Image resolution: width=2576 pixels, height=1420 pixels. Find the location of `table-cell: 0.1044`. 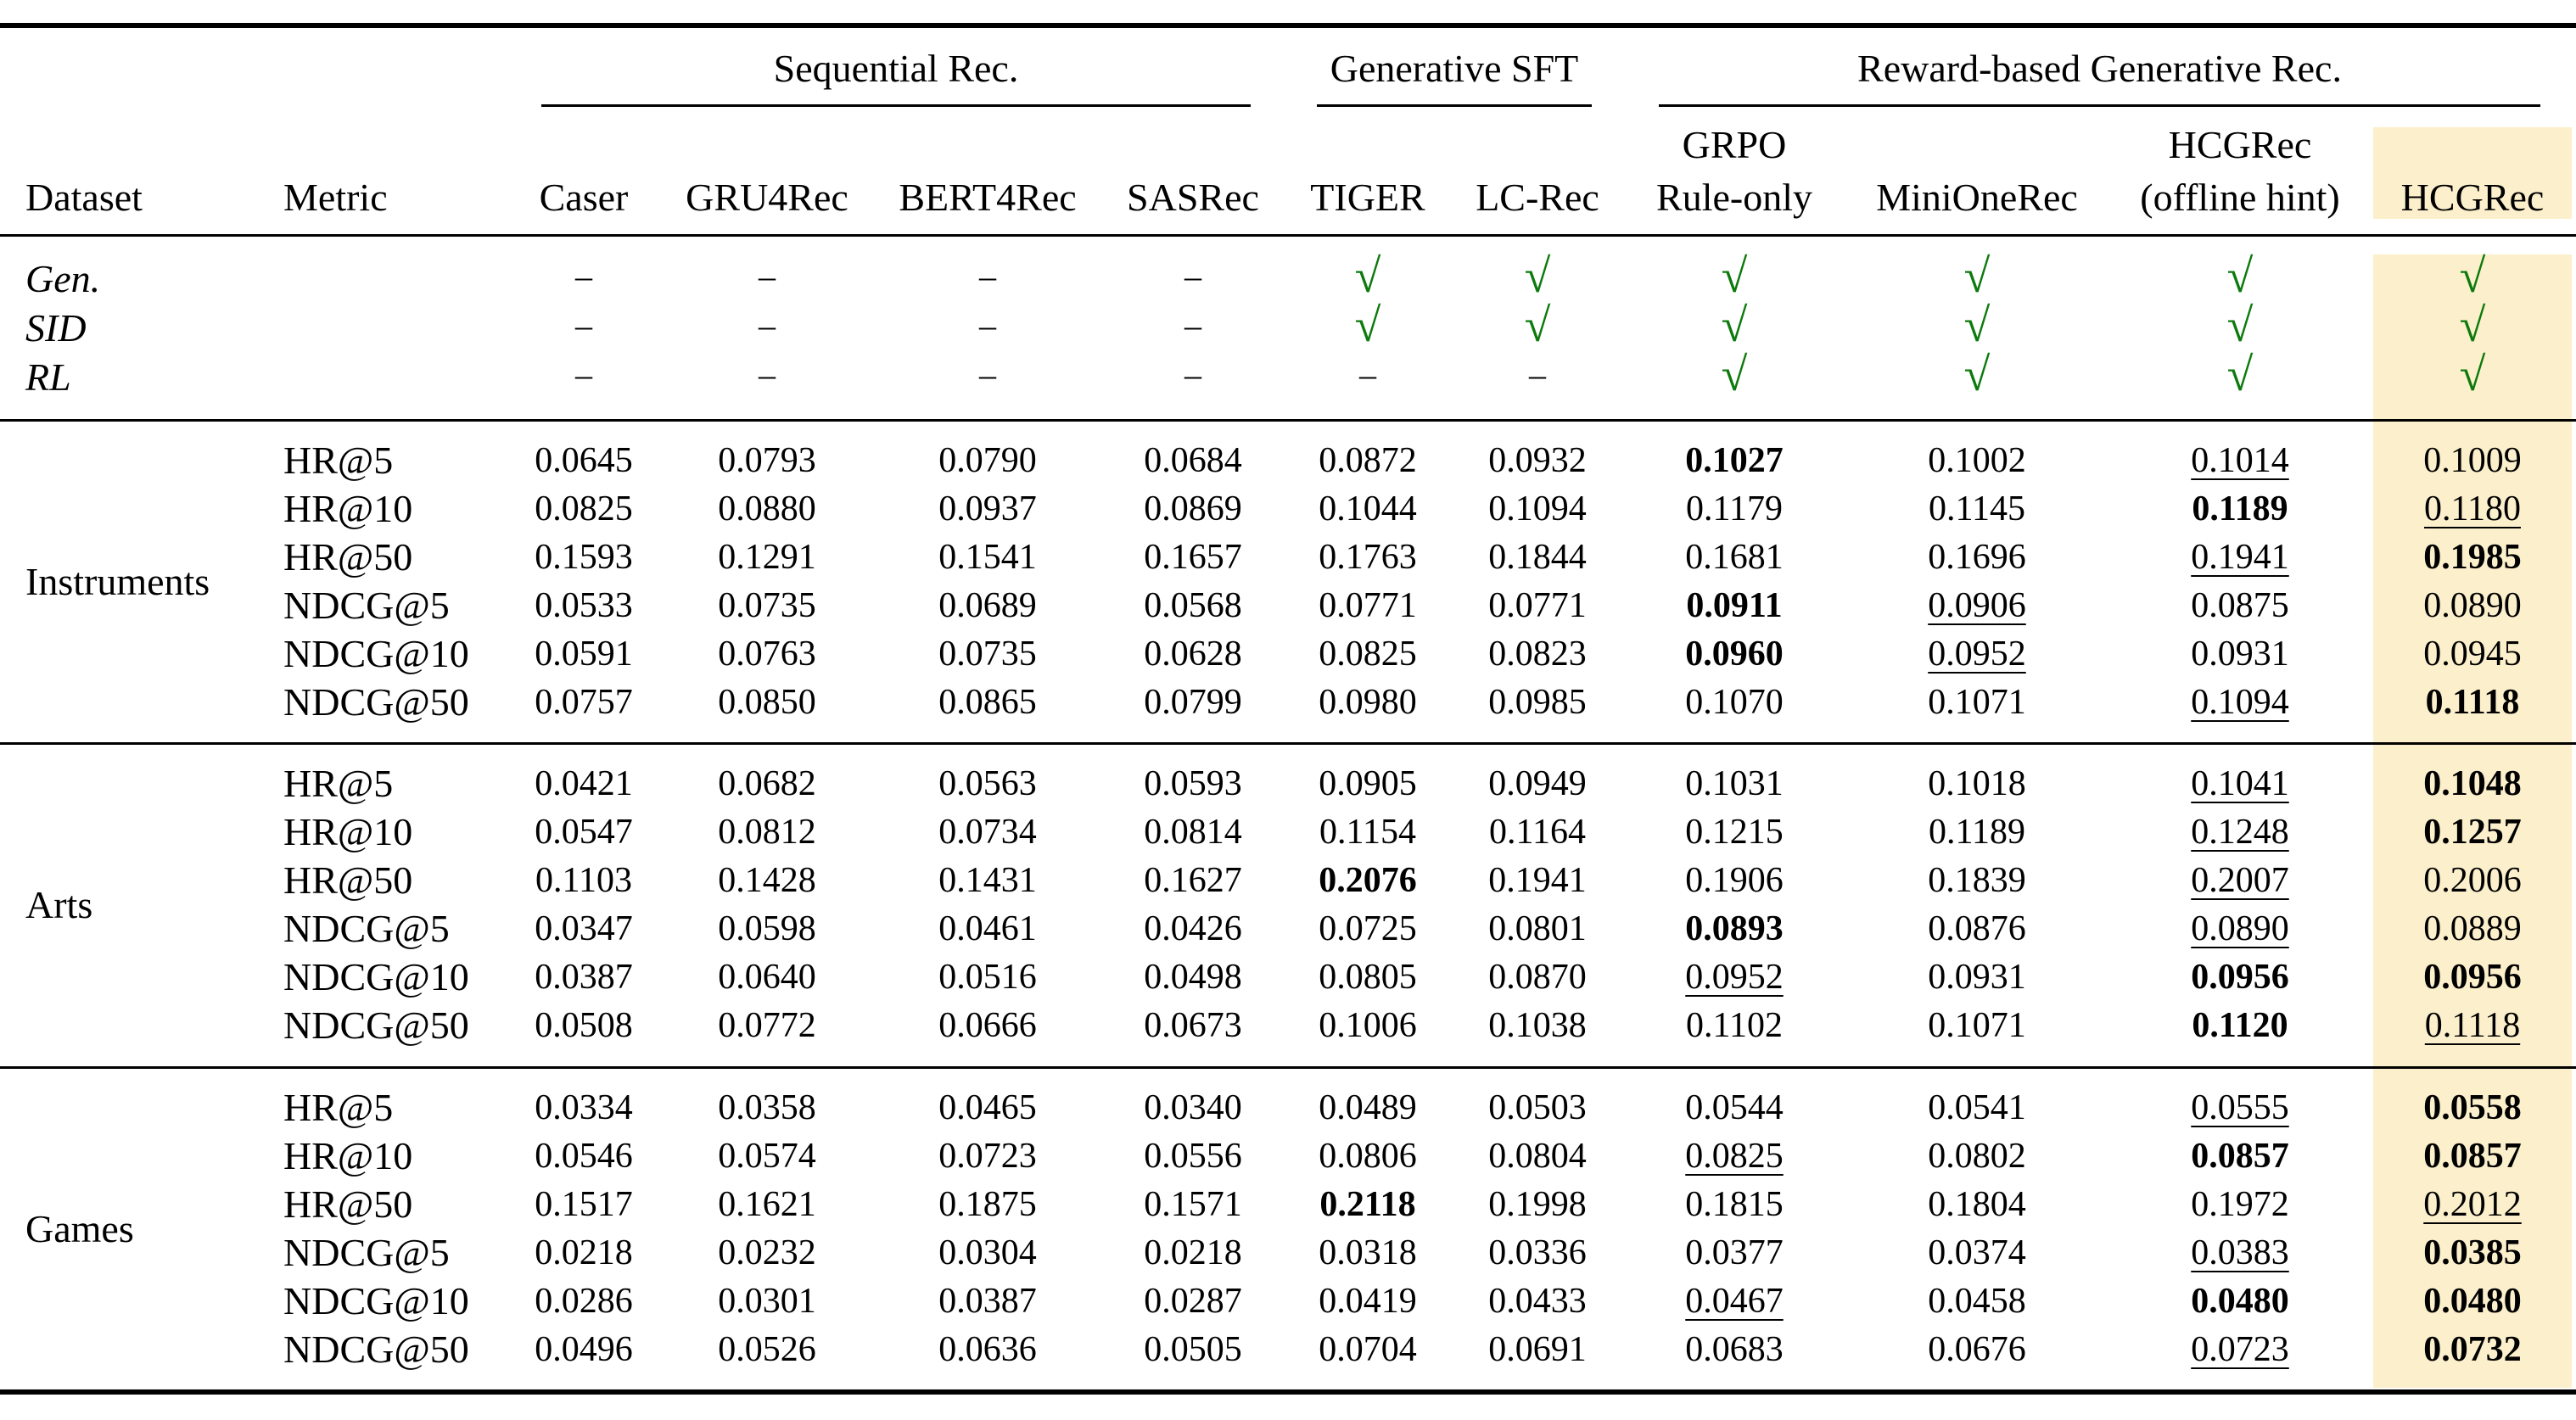

table-cell: 0.1044 is located at coordinates (1368, 508).